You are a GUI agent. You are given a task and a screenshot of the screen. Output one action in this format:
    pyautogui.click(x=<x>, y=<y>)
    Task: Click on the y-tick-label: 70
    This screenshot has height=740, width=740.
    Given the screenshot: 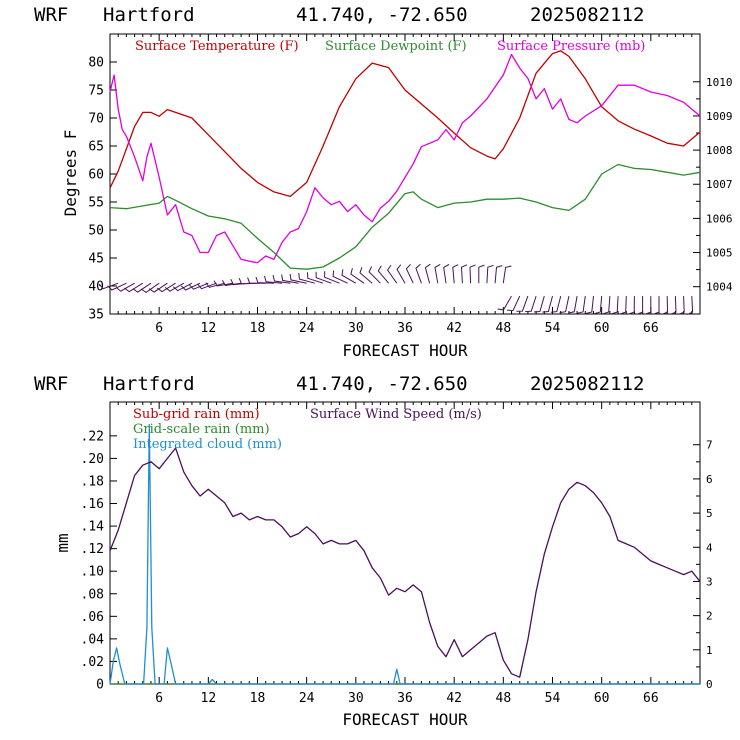 What is the action you would take?
    pyautogui.click(x=96, y=119)
    